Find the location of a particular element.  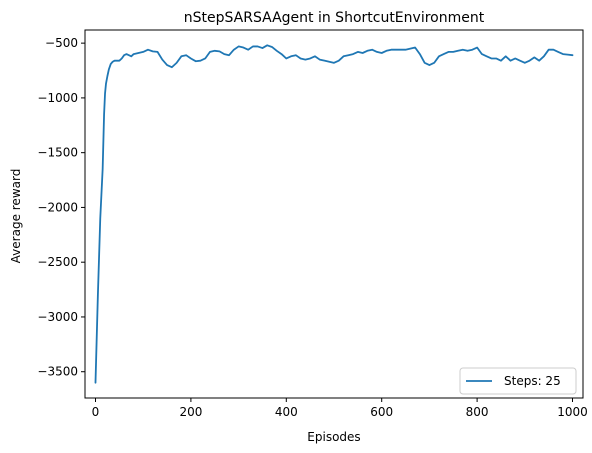

x-tick-label: 400 is located at coordinates (286, 412).